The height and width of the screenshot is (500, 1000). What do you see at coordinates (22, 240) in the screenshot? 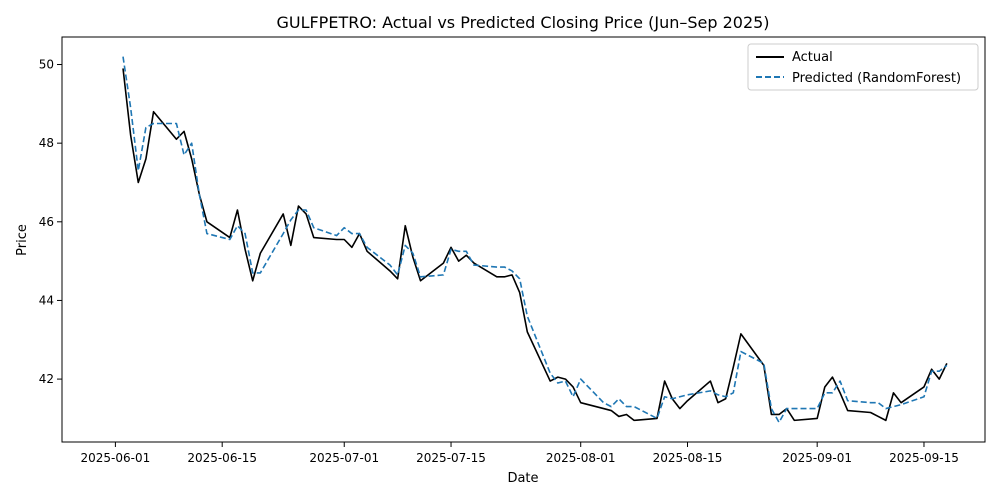
I see `y-axis-label: Price` at bounding box center [22, 240].